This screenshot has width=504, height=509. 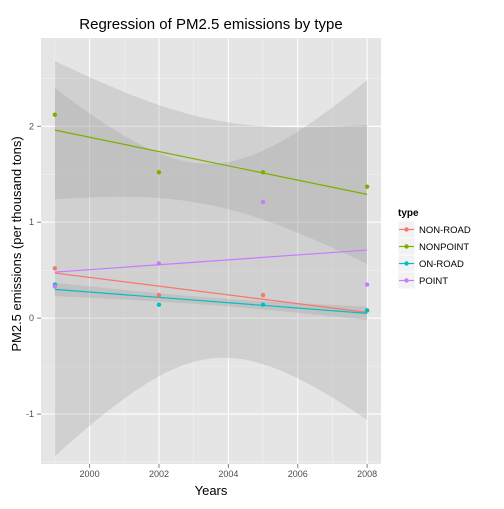 What do you see at coordinates (211, 162) in the screenshot?
I see `regression-line-nonpoint` at bounding box center [211, 162].